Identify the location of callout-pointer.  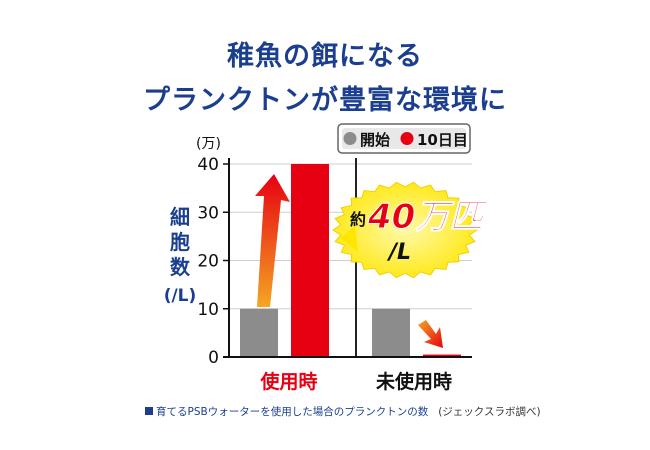
(349, 239).